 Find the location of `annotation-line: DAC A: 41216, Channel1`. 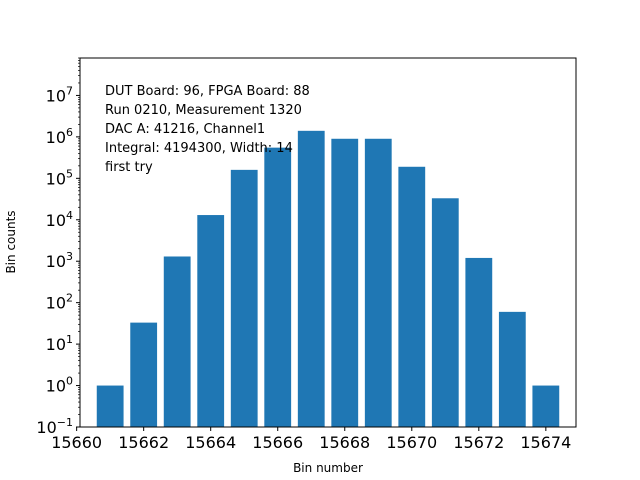

annotation-line: DAC A: 41216, Channel1 is located at coordinates (185, 129).